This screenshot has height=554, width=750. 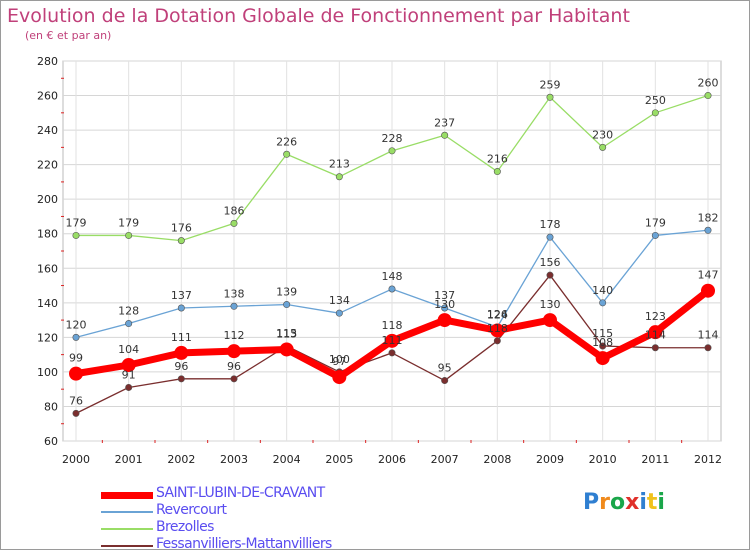 What do you see at coordinates (624, 502) in the screenshot?
I see `proxiti-logo: Proxiti` at bounding box center [624, 502].